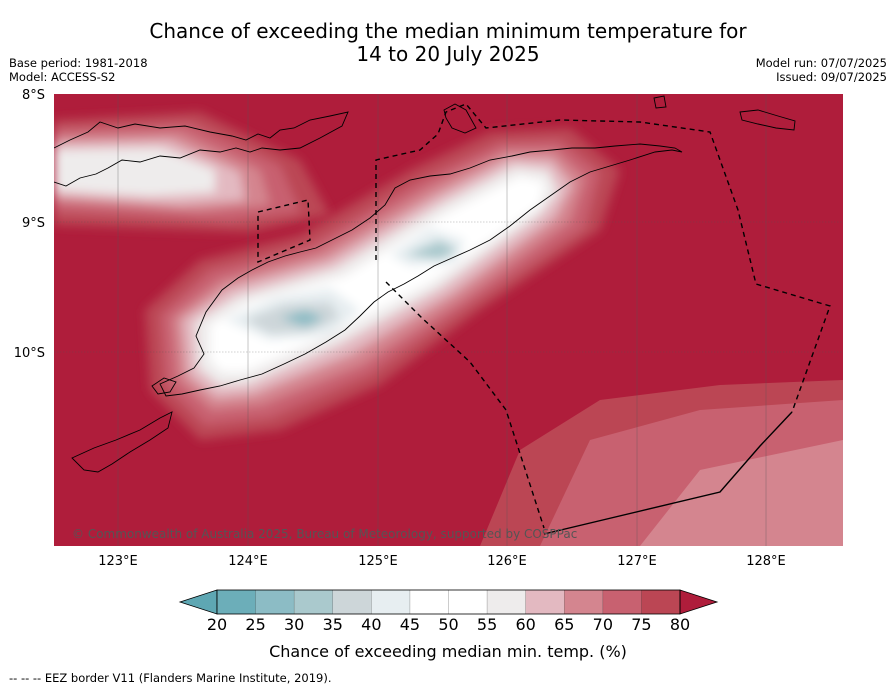 This screenshot has height=690, width=896. What do you see at coordinates (29, 353) in the screenshot?
I see `lat-label-10s: 10°S` at bounding box center [29, 353].